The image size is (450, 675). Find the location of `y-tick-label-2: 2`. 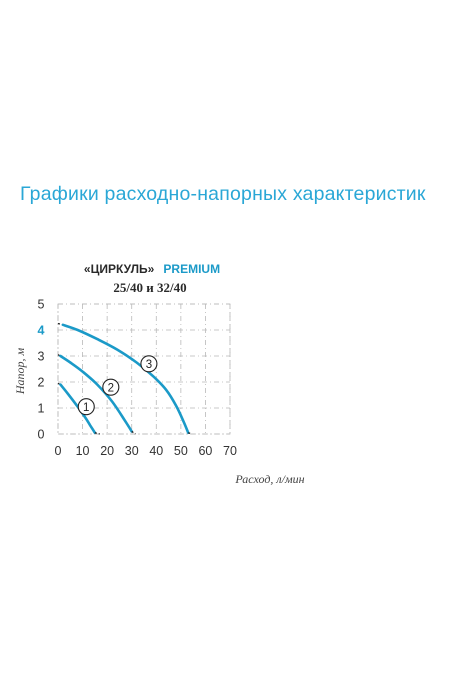

y-tick-label-2: 2 is located at coordinates (41, 383).